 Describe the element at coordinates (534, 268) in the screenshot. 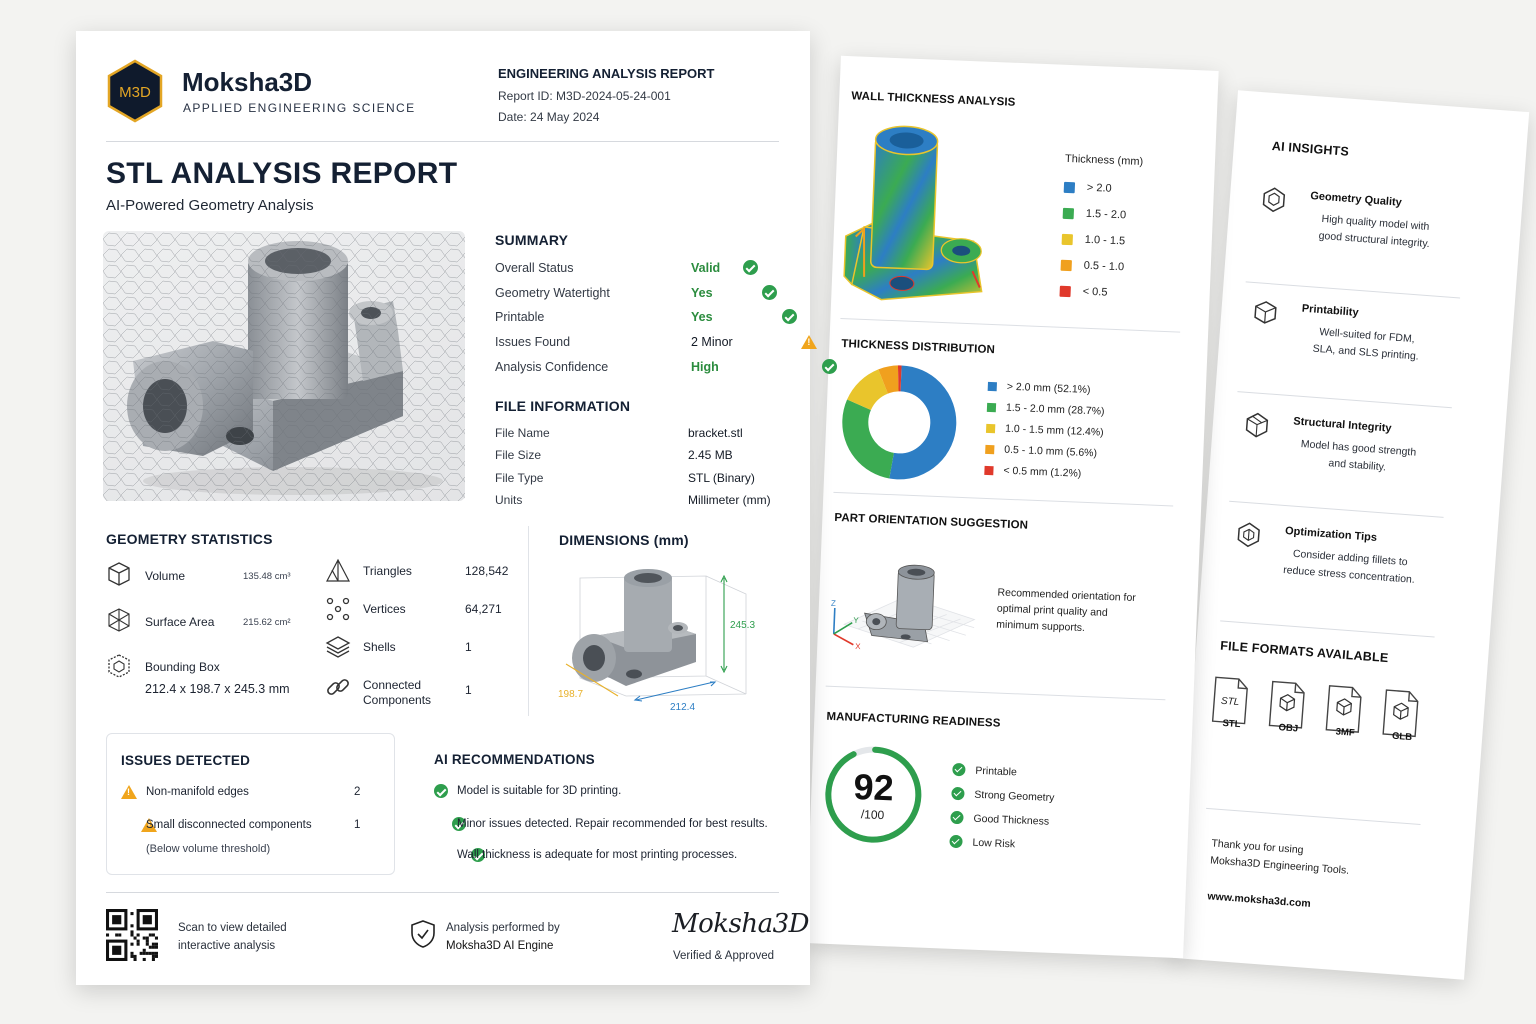

I see `summary-label: Overall Status` at that location.